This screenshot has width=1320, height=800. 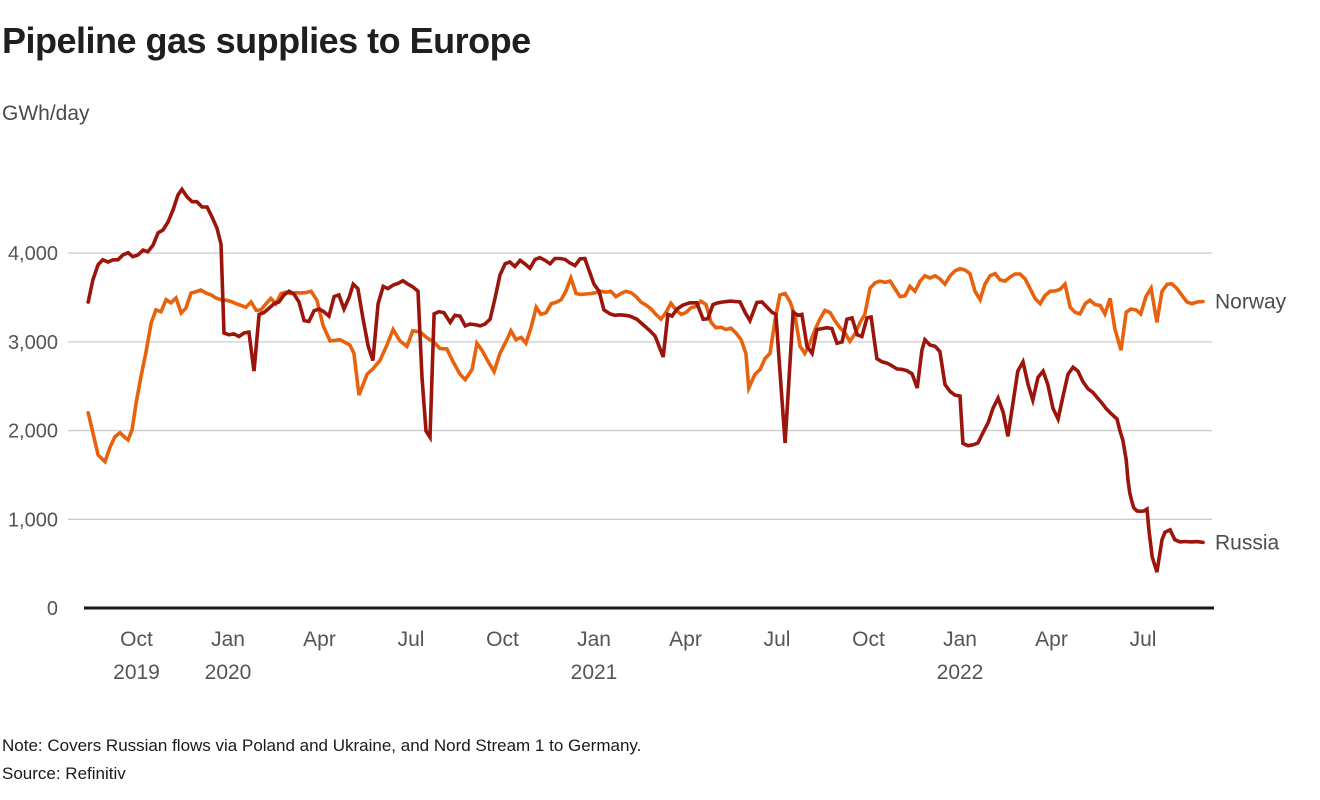 What do you see at coordinates (46, 113) in the screenshot?
I see `chart-unit-label: GWh/day` at bounding box center [46, 113].